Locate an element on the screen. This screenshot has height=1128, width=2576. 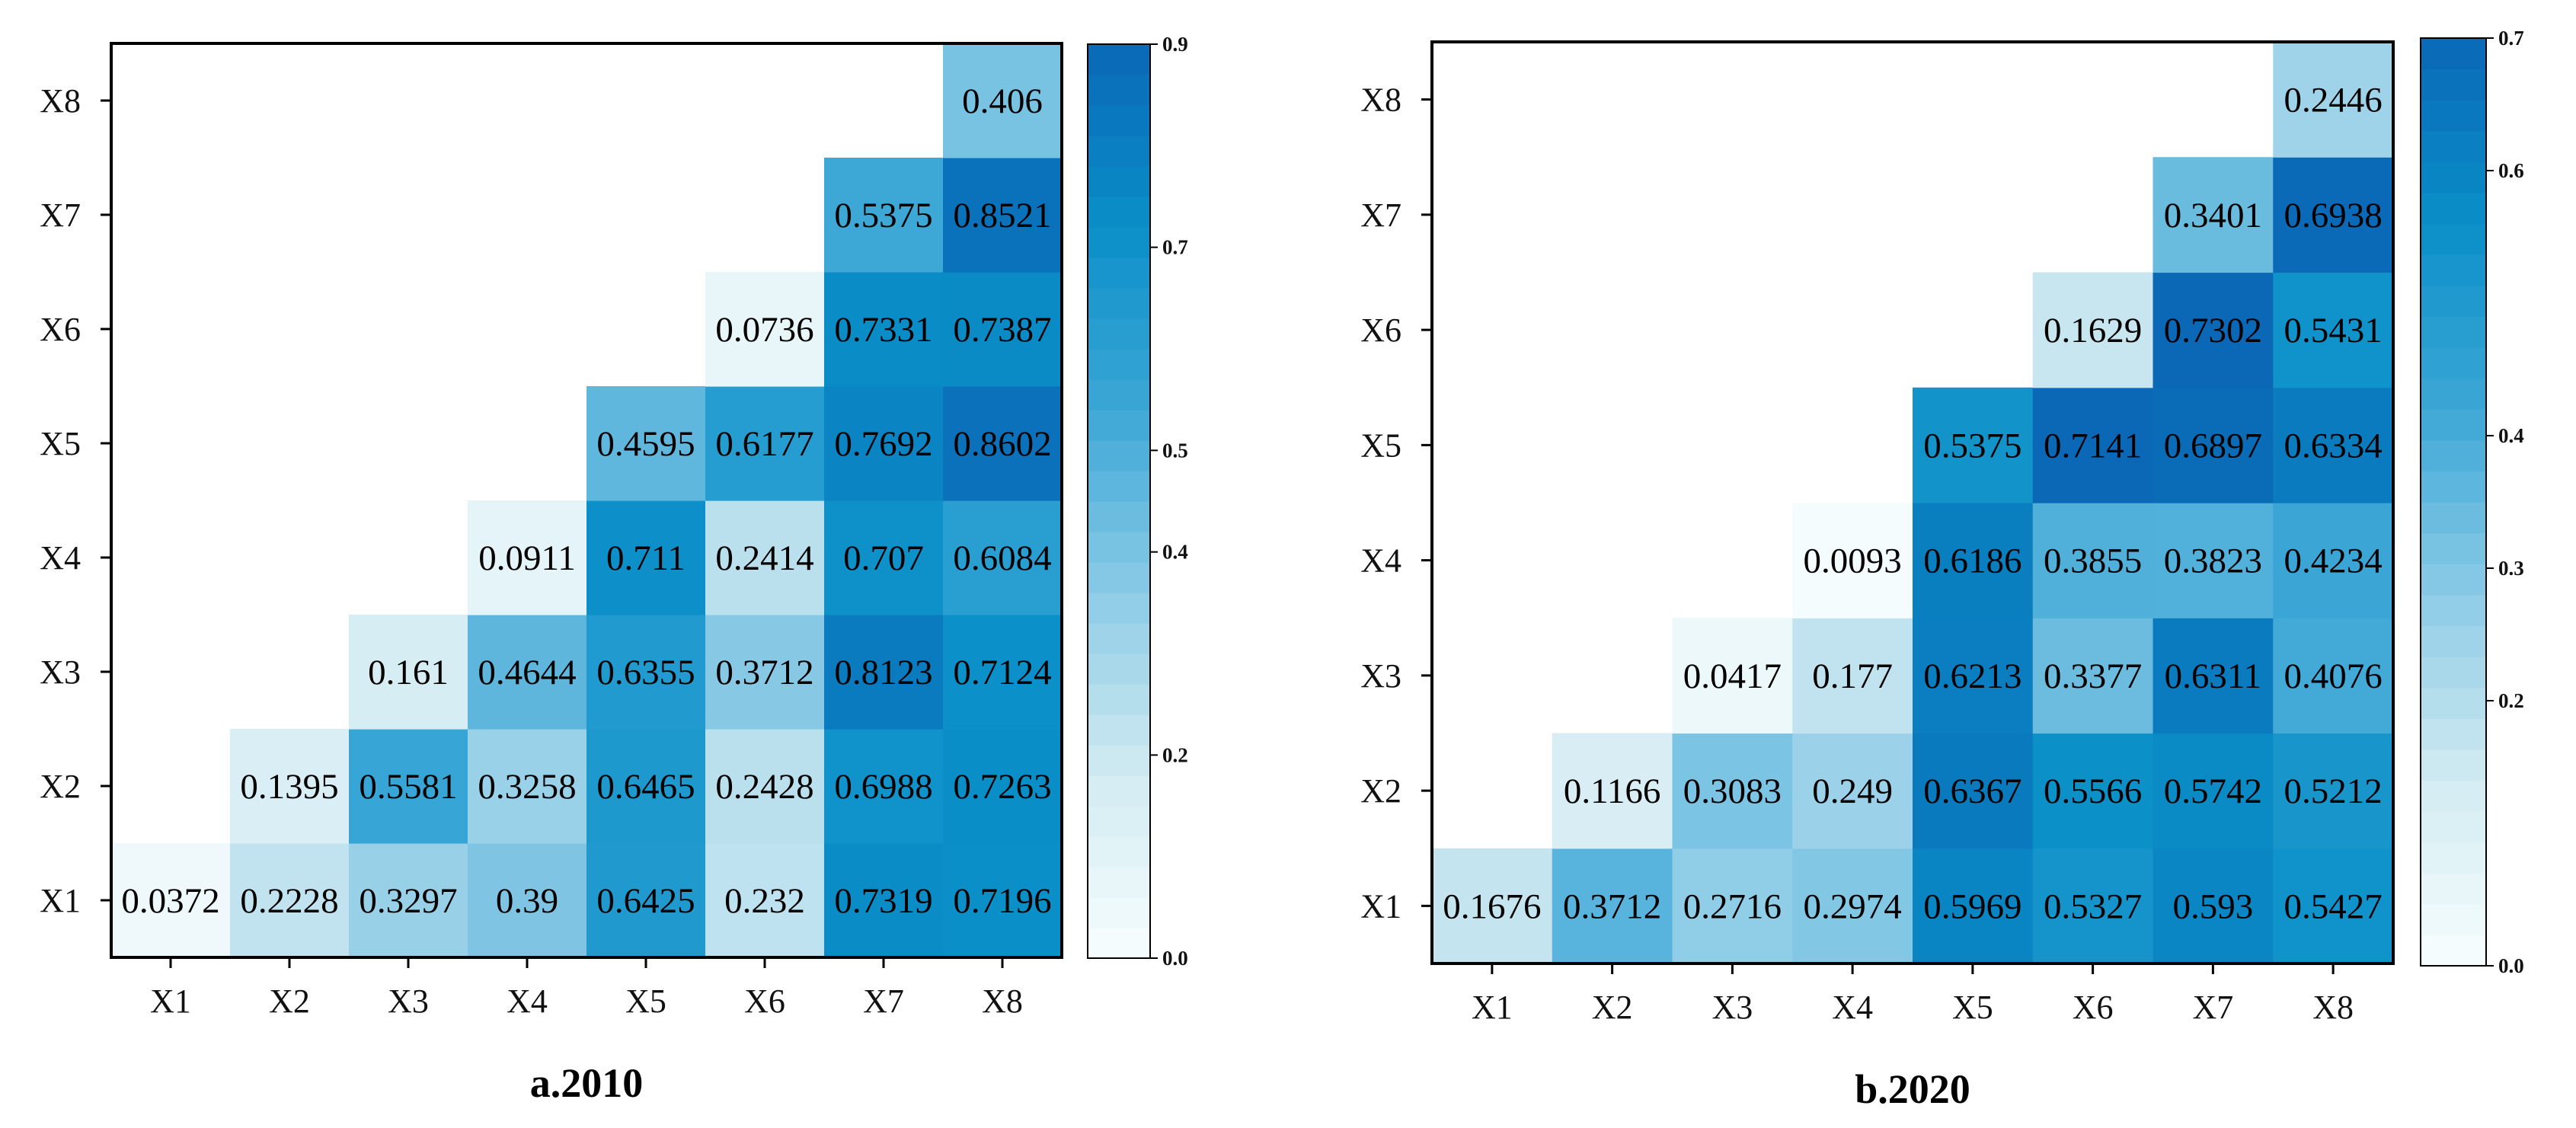
cell-value-label: 0.5427 is located at coordinates (2333, 907).